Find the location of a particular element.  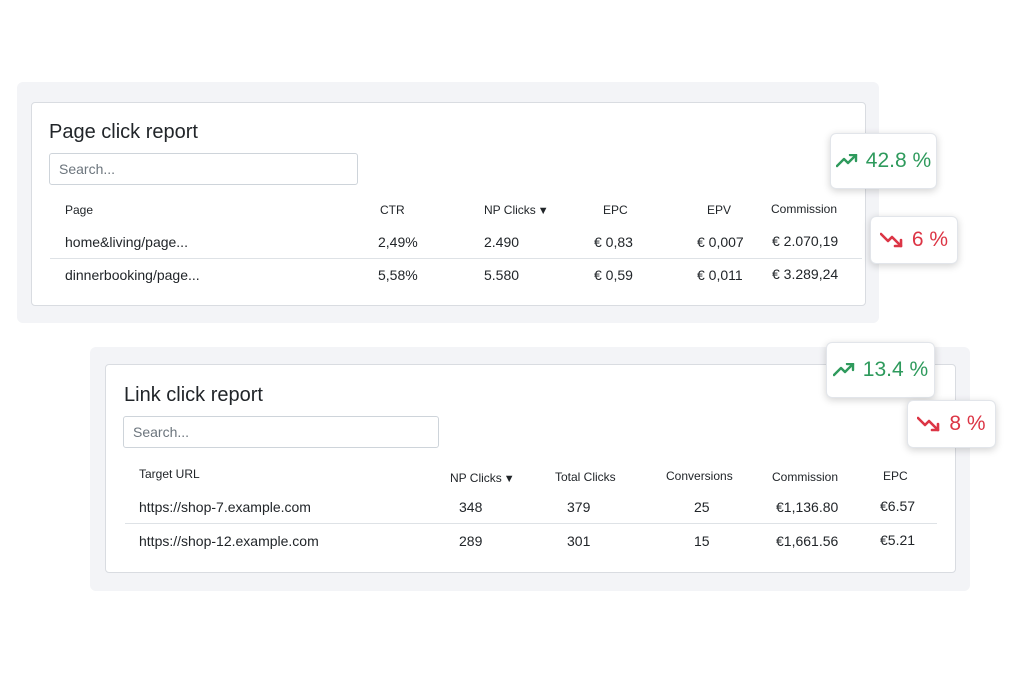

cell-conversions: 25 is located at coordinates (702, 507).